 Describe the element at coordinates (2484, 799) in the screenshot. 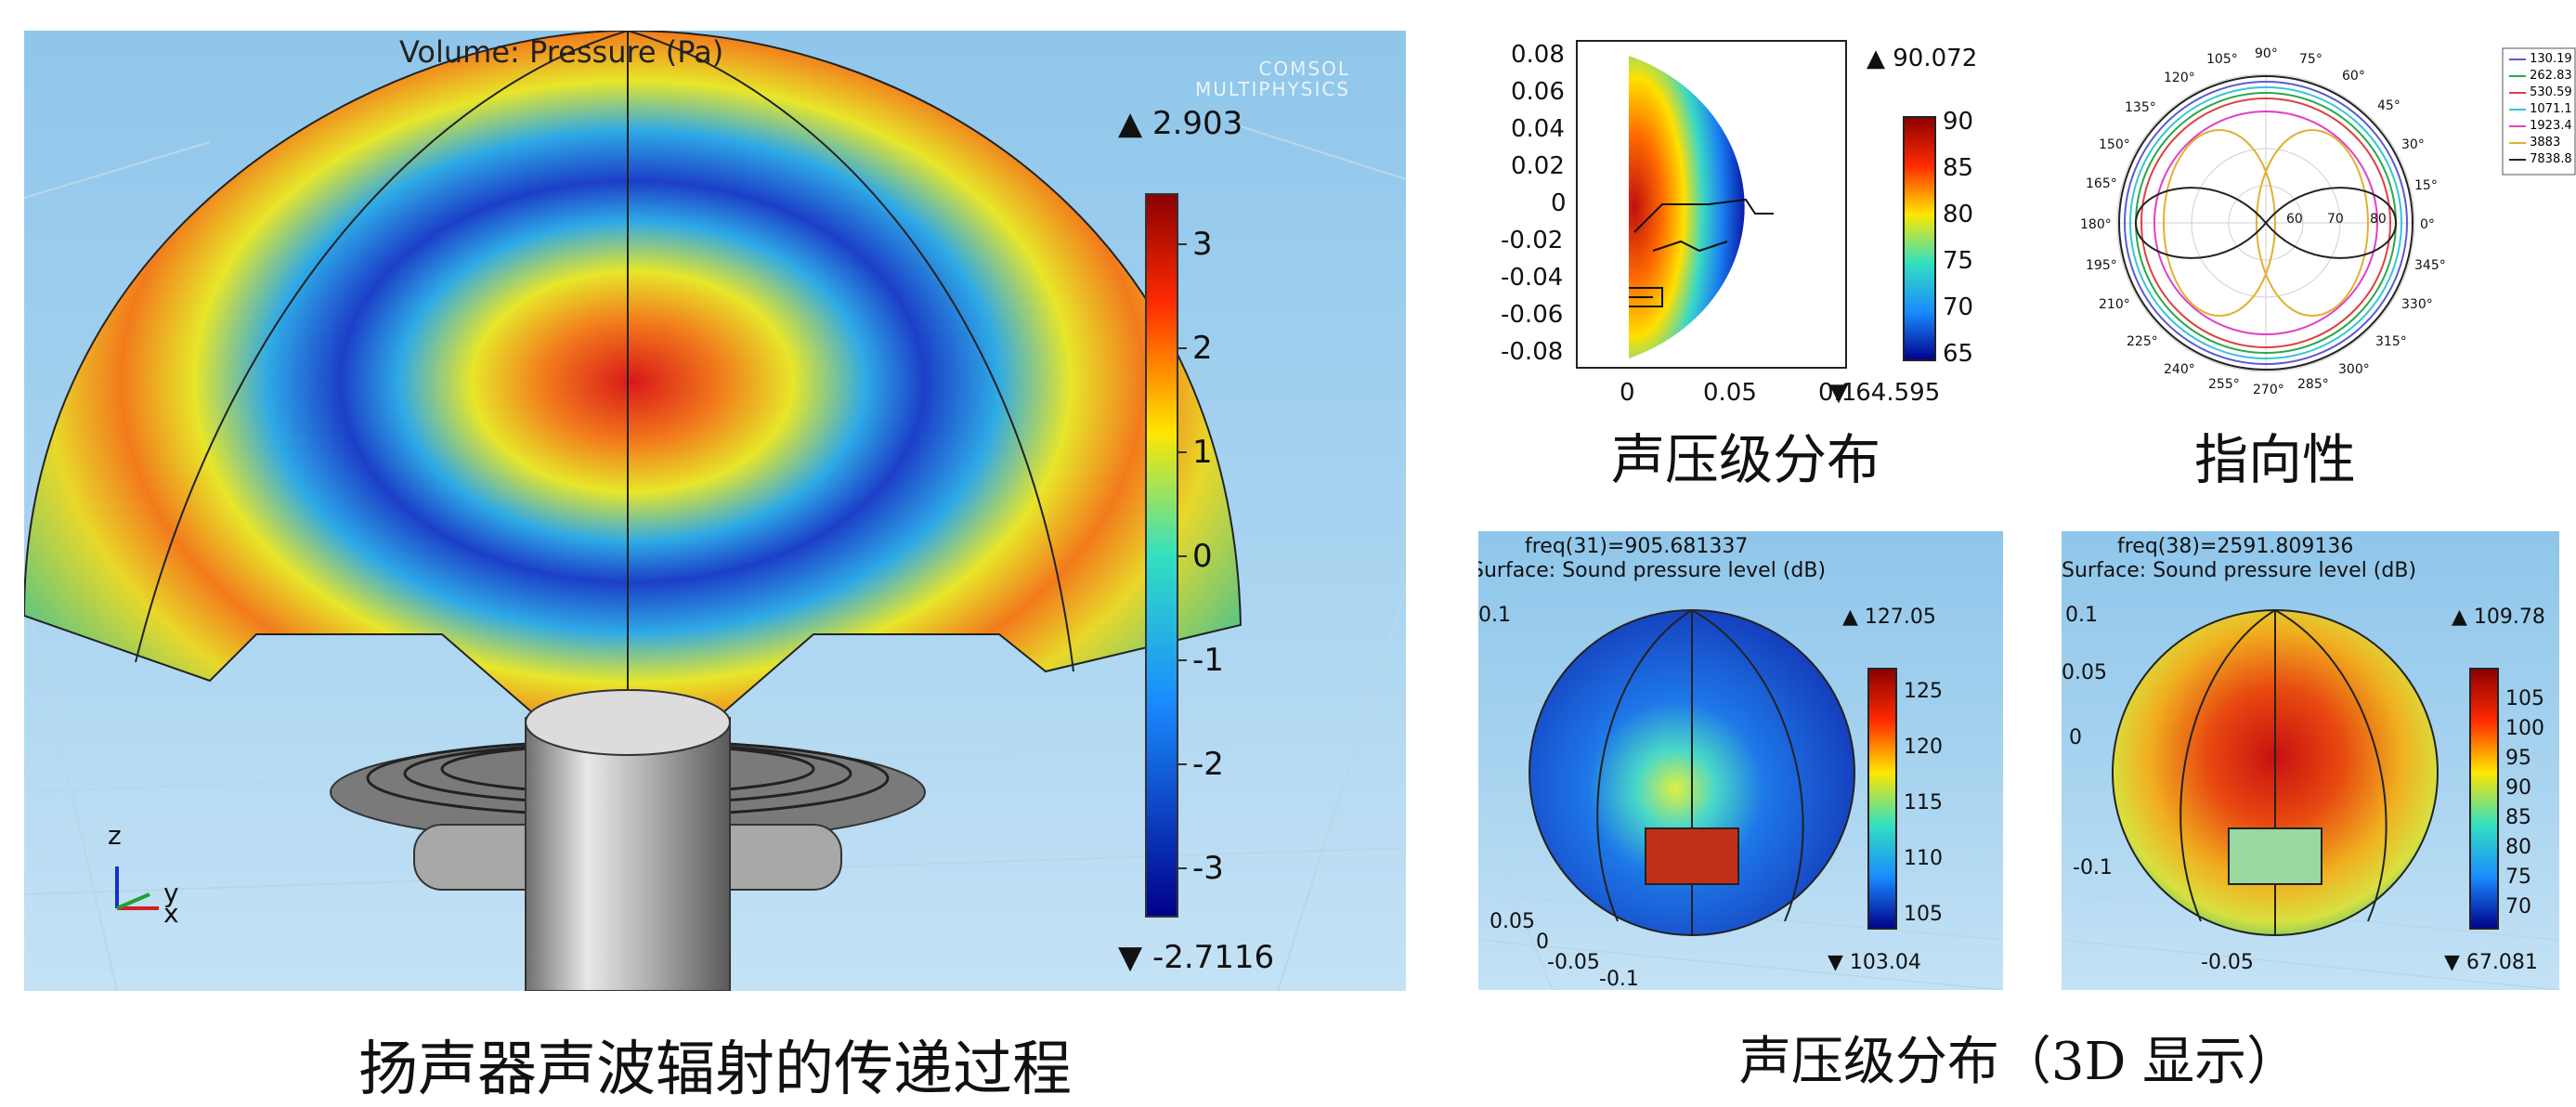

I see `colorbar-b` at that location.